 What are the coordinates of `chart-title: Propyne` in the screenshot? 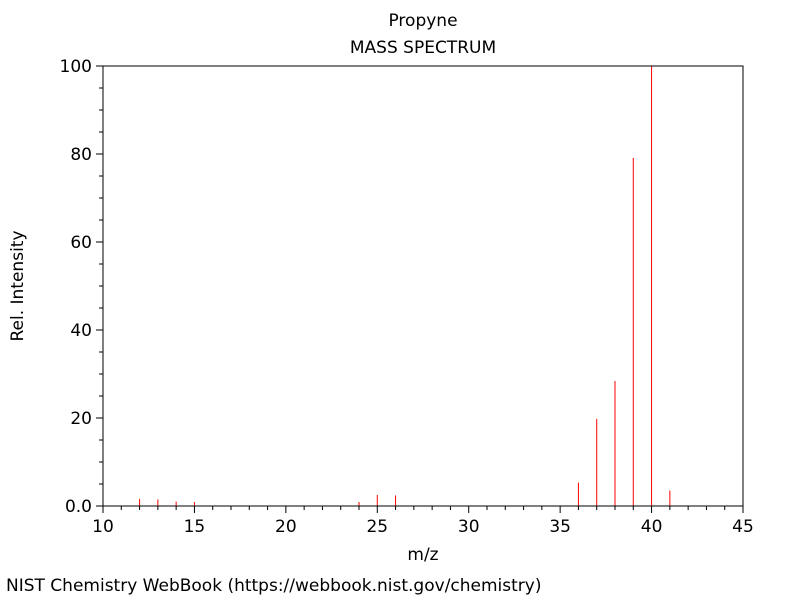 It's located at (423, 21).